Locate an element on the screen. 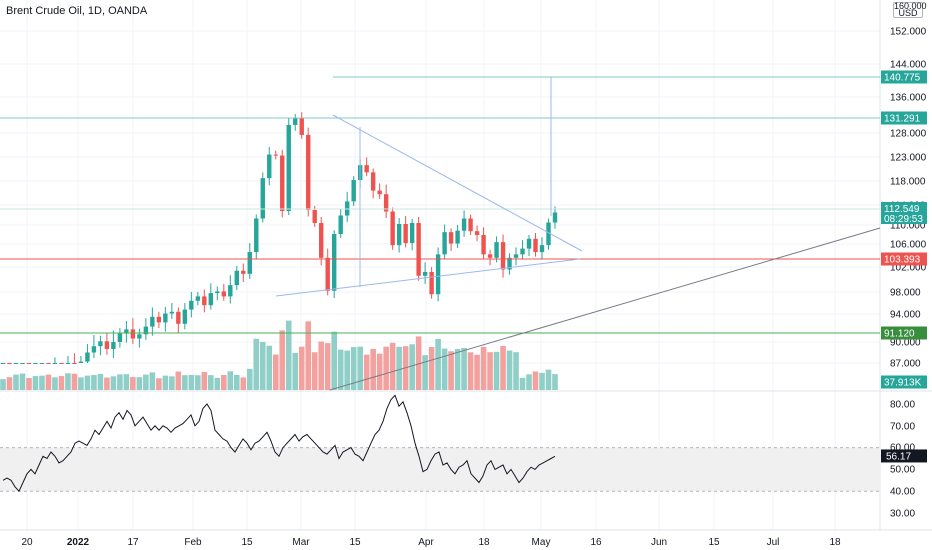 The image size is (932, 550). x-tick-label: Jun is located at coordinates (659, 542).